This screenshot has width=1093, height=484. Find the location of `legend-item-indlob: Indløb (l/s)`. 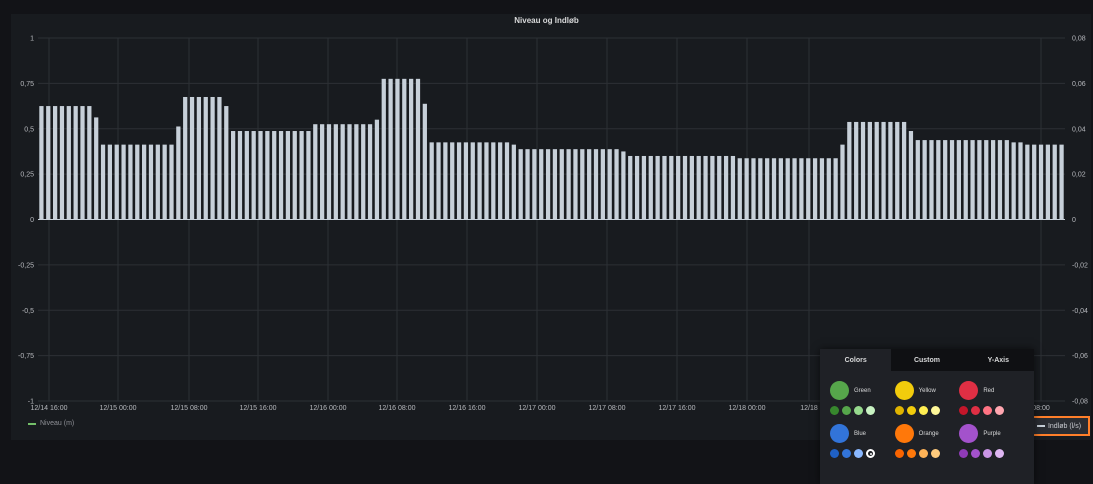

legend-item-indlob: Indløb (l/s) is located at coordinates (1059, 426).